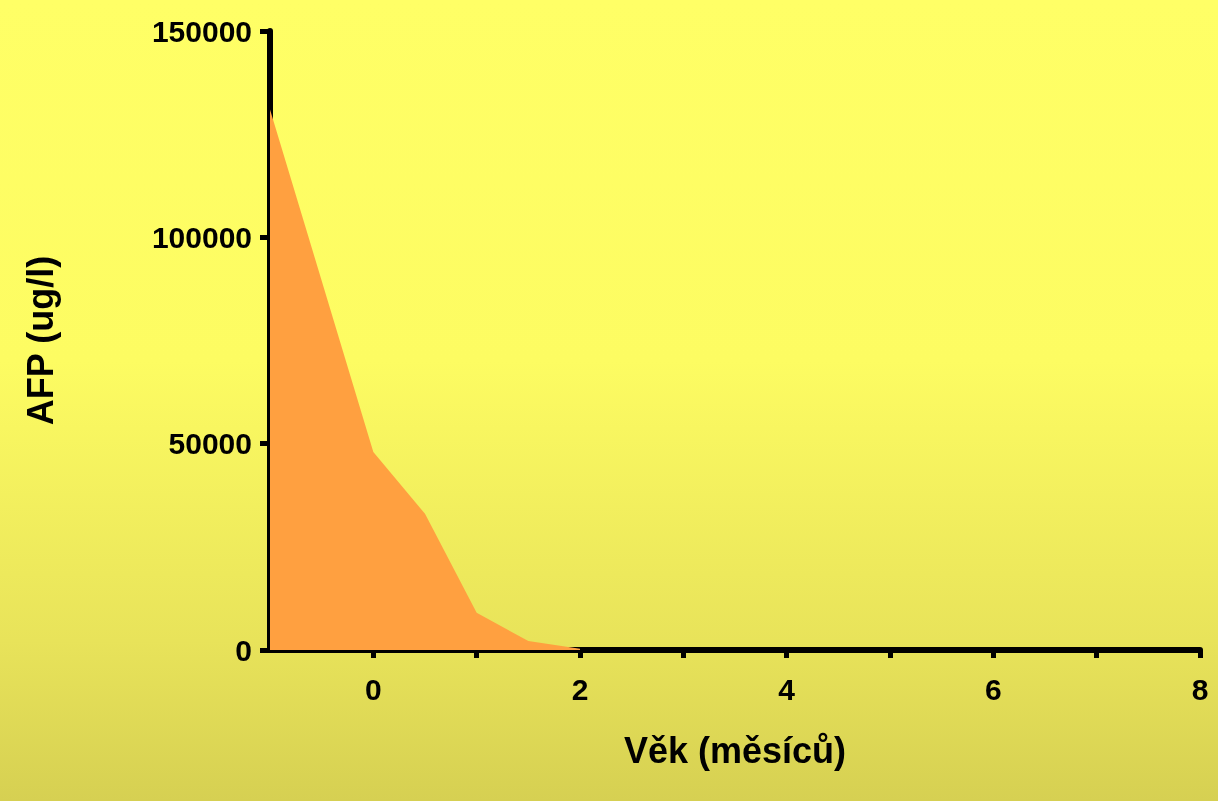  What do you see at coordinates (580, 689) in the screenshot?
I see `x-tick-label: 2` at bounding box center [580, 689].